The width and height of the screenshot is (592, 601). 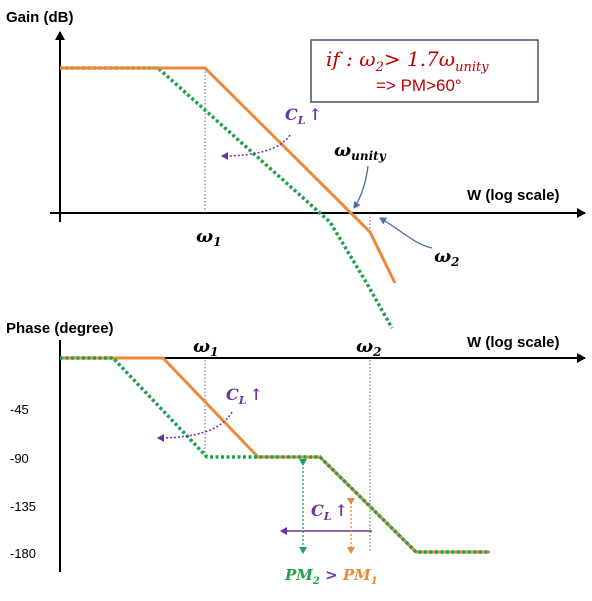 What do you see at coordinates (40, 17) in the screenshot?
I see `gain-y-axis-label: Gain (dB)` at bounding box center [40, 17].